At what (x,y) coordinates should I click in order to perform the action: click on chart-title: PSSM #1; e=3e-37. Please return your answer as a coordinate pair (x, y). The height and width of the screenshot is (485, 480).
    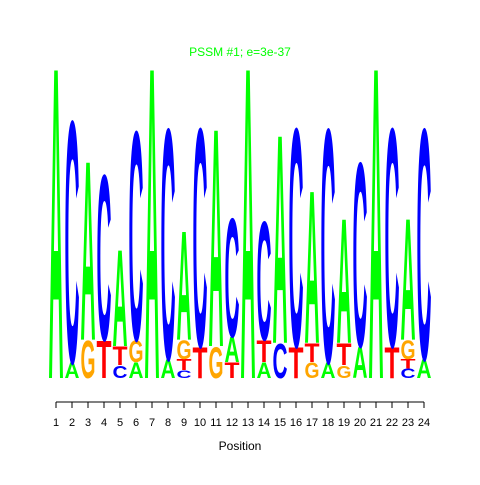
    Looking at the image, I should click on (240, 52).